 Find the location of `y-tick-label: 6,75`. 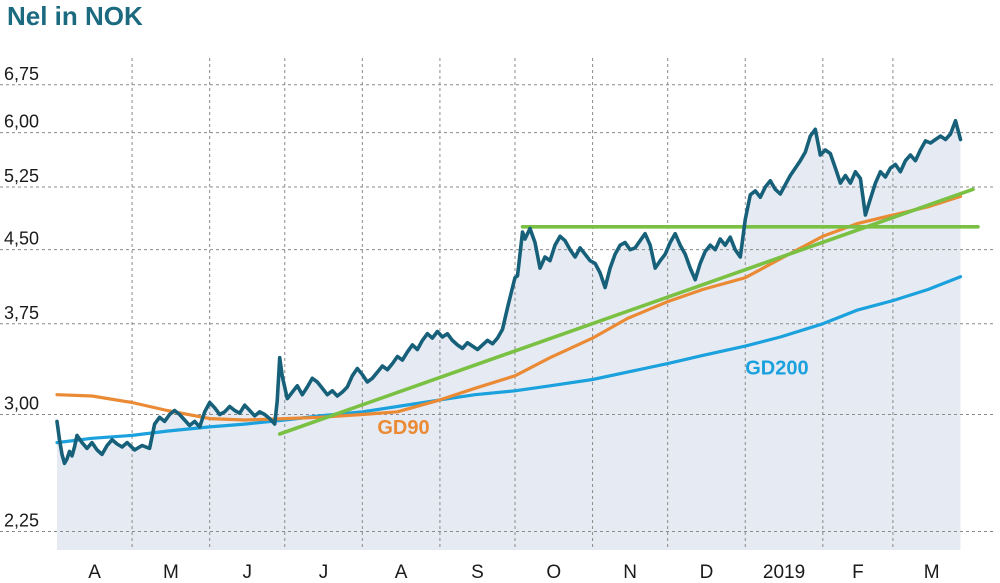

y-tick-label: 6,75 is located at coordinates (21, 74).